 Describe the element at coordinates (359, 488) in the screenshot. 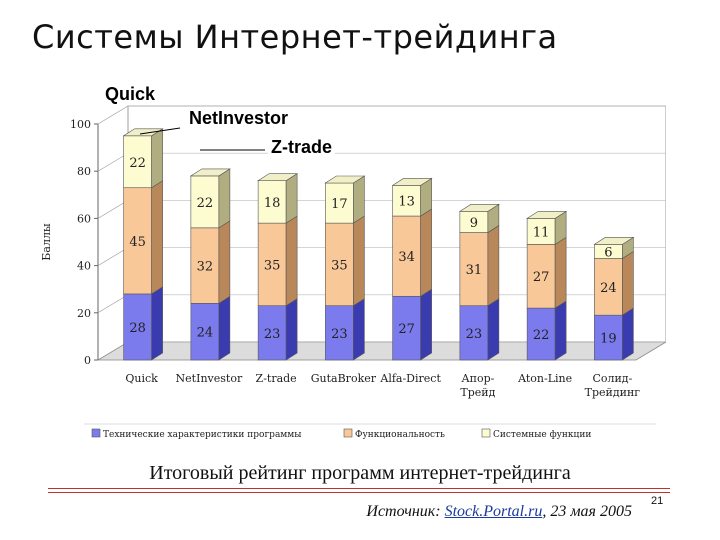

I see `divider-top` at that location.